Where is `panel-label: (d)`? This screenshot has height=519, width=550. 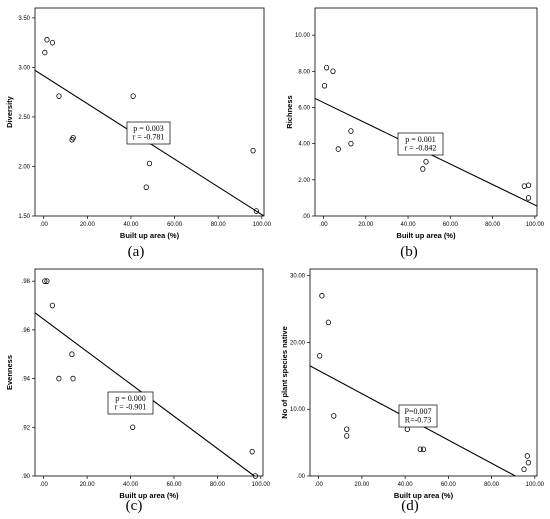 panel-label: (d) is located at coordinates (410, 506).